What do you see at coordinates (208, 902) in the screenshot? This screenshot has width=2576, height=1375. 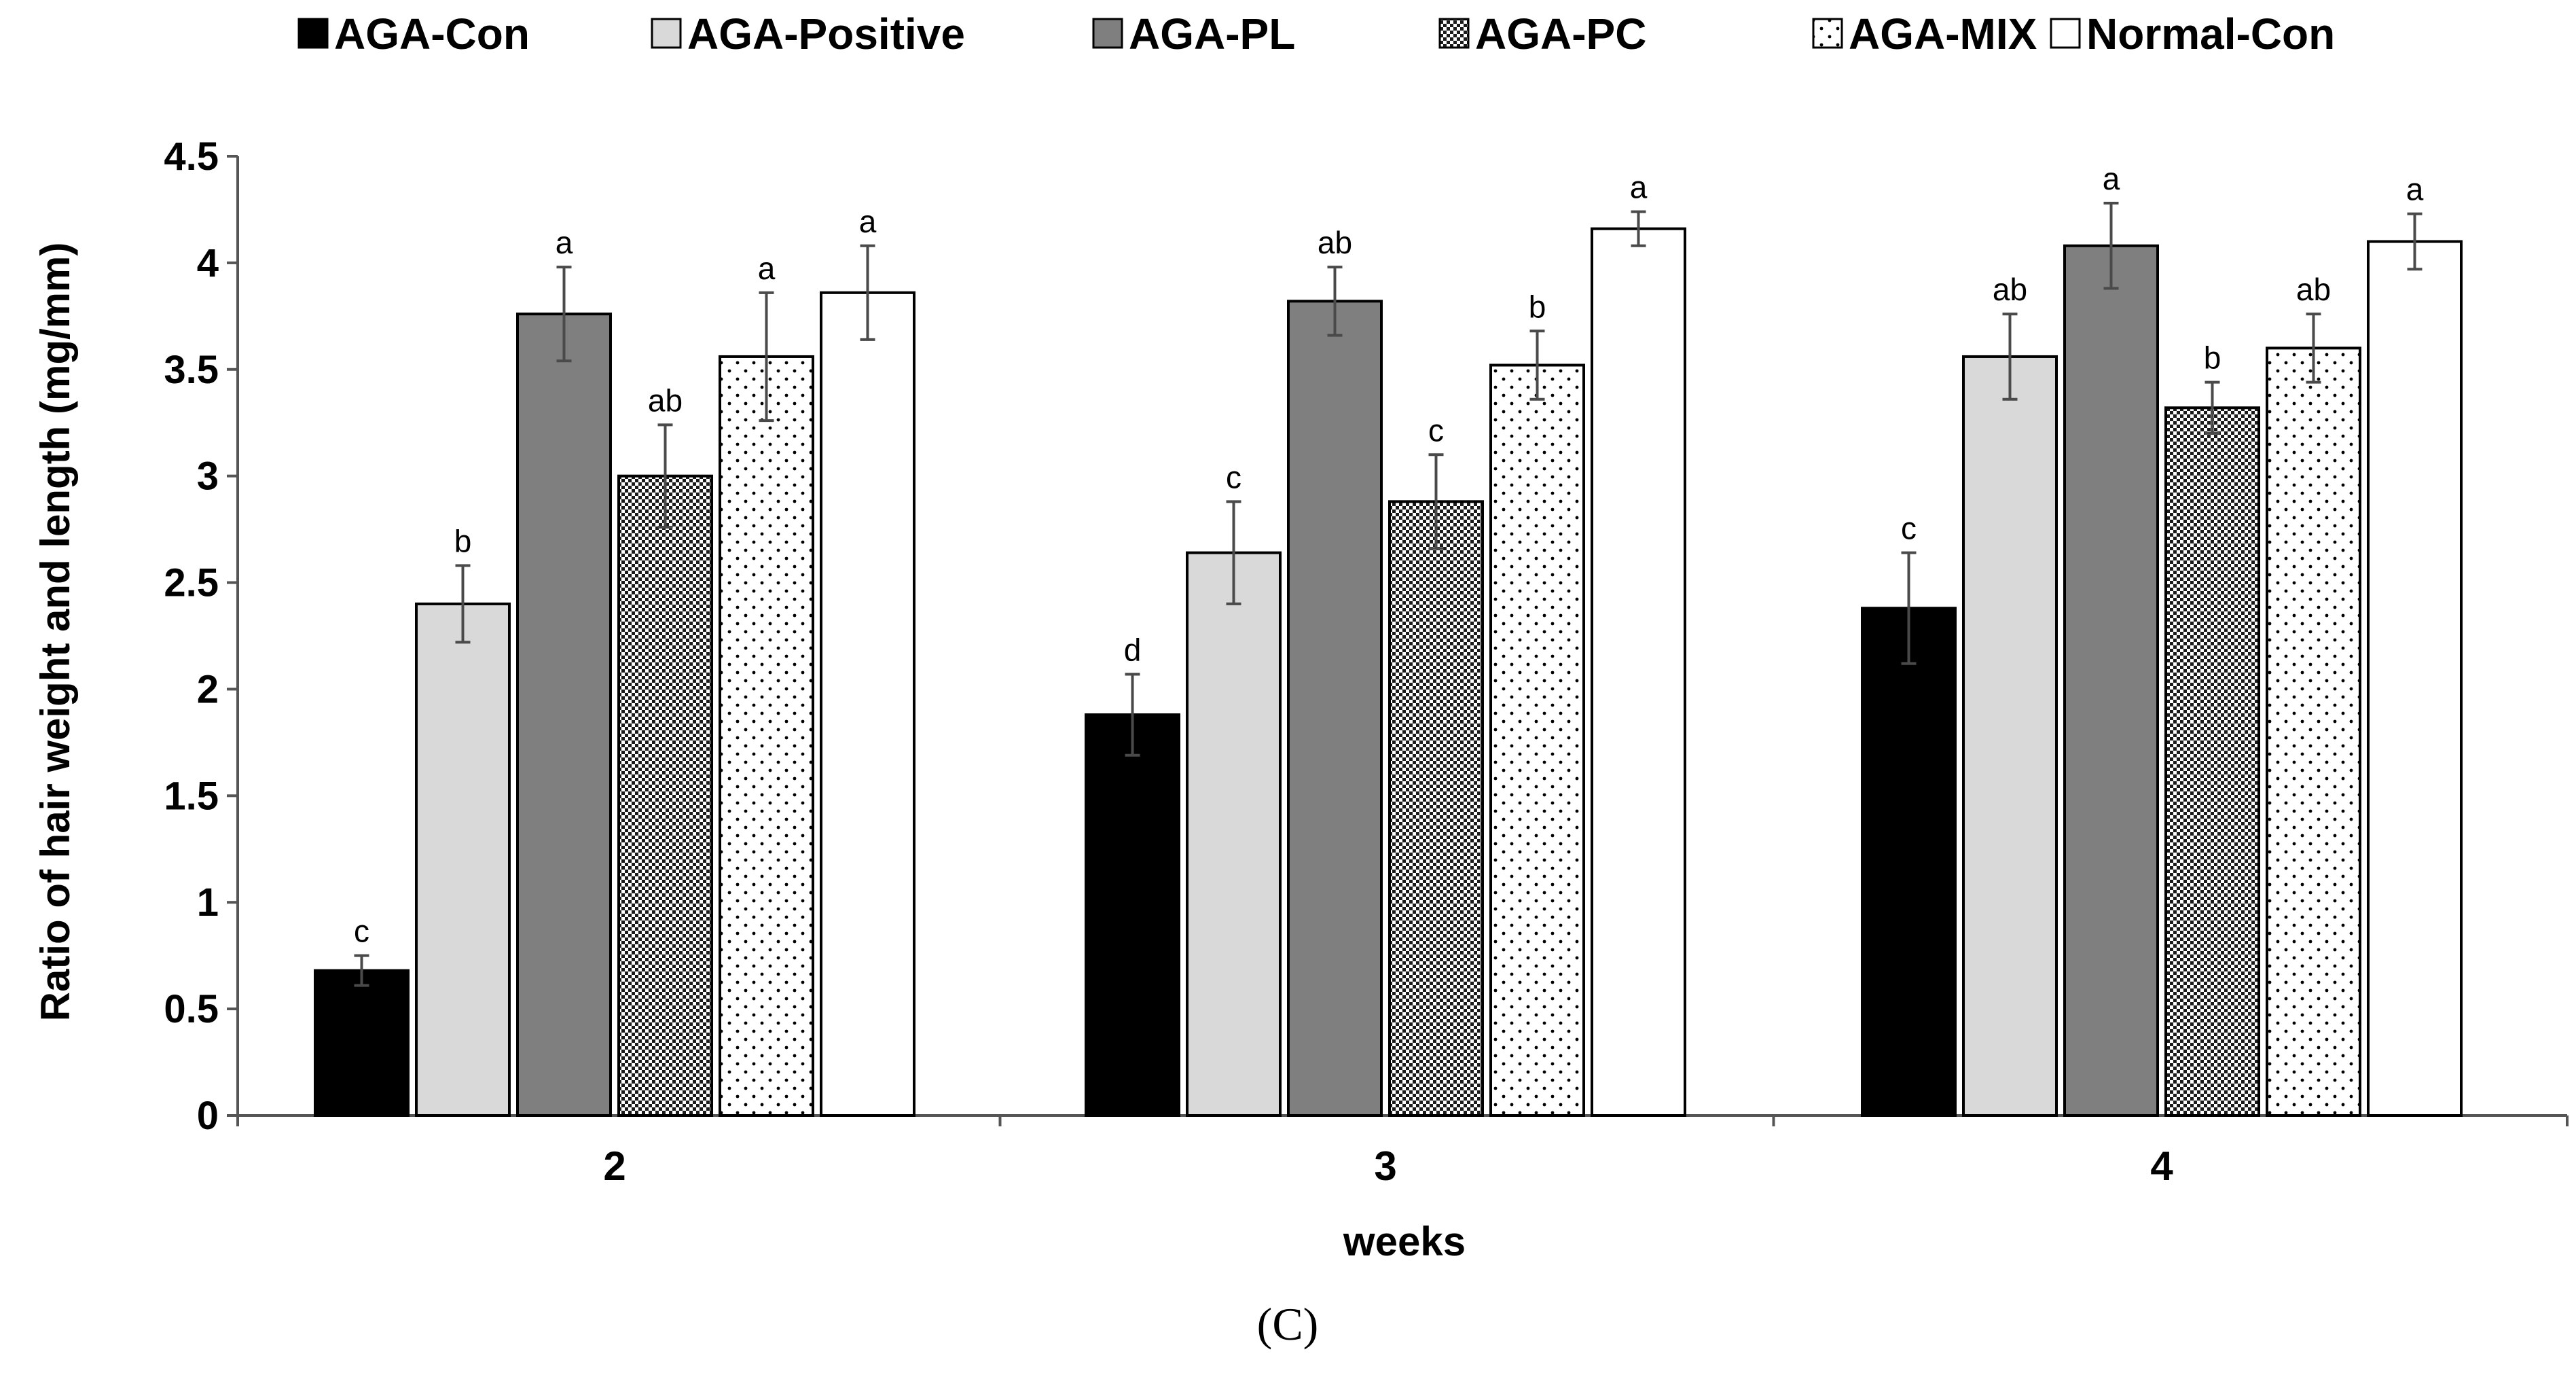 I see `y-tick-label: 1` at bounding box center [208, 902].